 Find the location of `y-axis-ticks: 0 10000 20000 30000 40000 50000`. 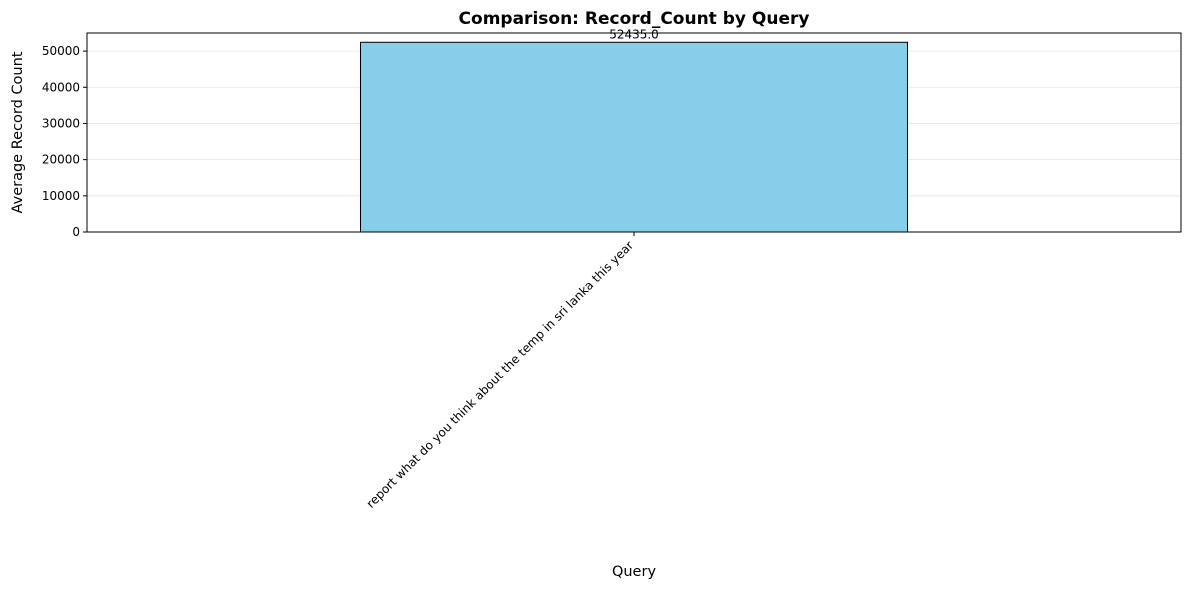

y-axis-ticks: 0 10000 20000 30000 40000 50000 is located at coordinates (64, 141).